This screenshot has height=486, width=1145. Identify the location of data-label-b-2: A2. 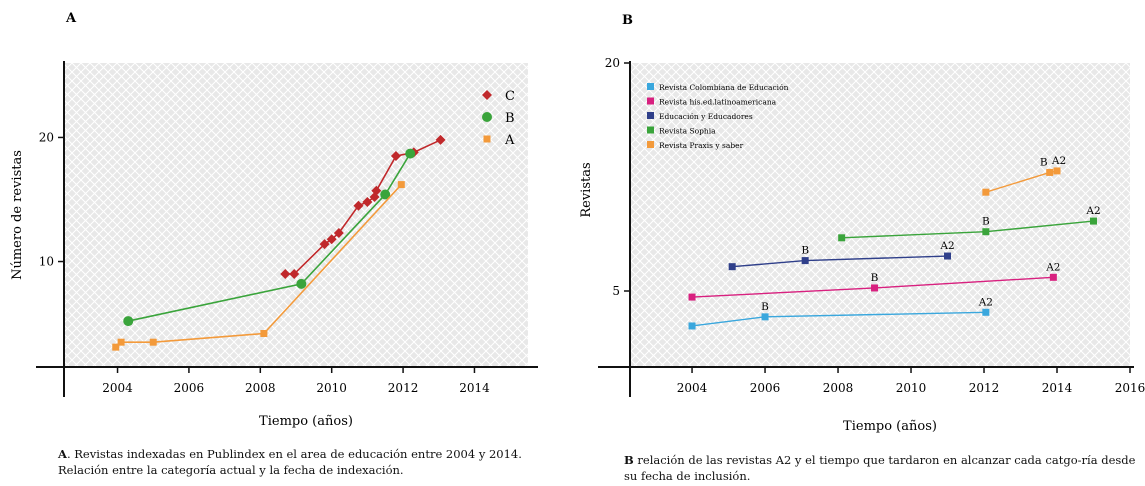
(946, 246).